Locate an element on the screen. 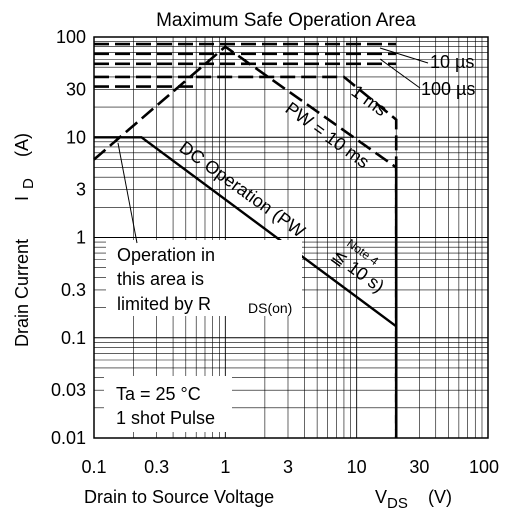  y-tick-label: 0.3 is located at coordinates (73, 290).